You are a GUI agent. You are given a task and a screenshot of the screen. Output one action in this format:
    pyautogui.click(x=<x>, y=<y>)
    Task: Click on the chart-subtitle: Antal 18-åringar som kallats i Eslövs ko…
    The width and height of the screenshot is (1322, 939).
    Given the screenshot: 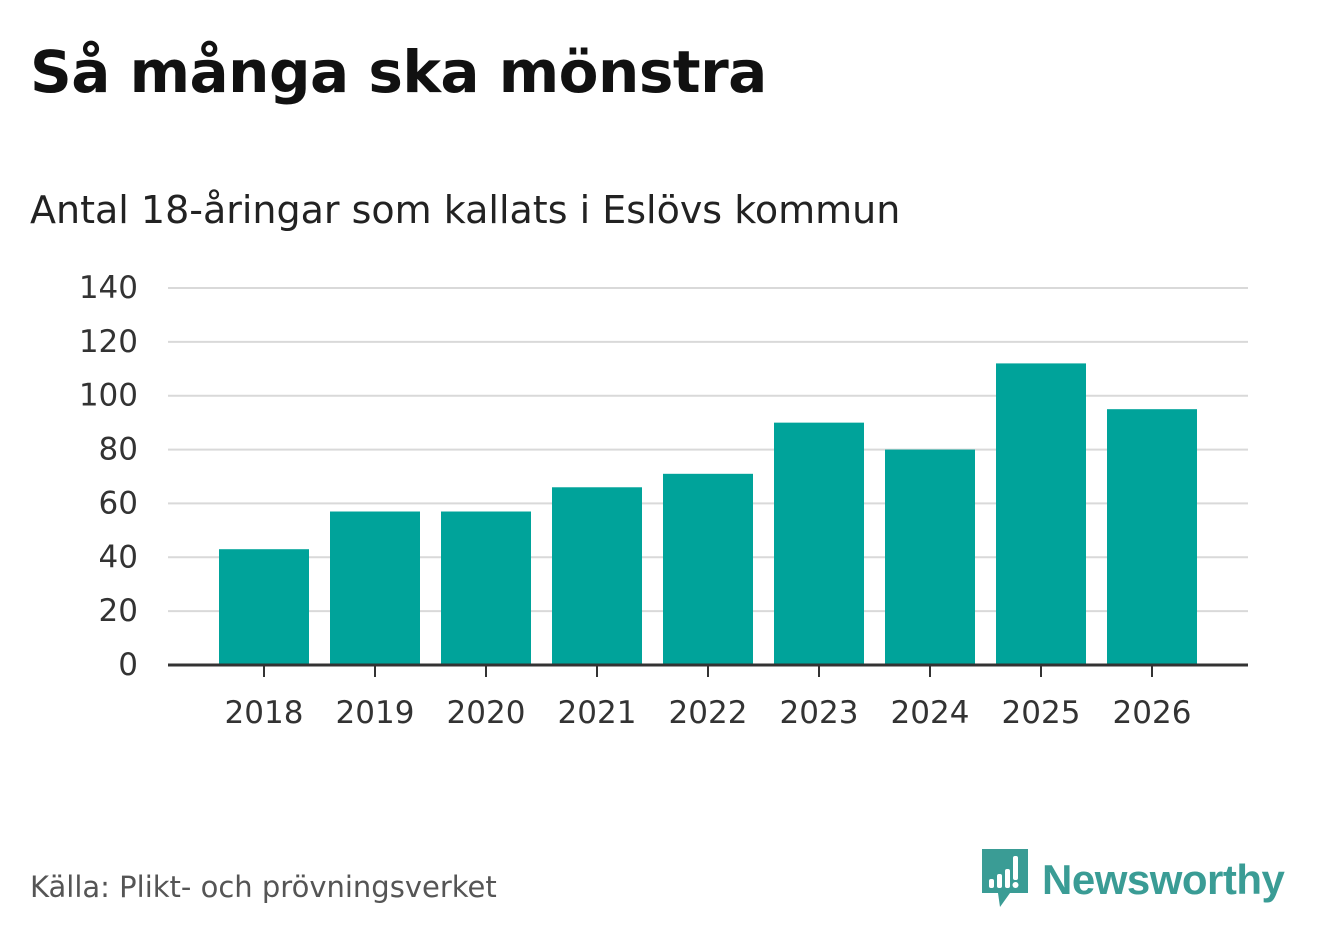 What is the action you would take?
    pyautogui.click(x=465, y=210)
    